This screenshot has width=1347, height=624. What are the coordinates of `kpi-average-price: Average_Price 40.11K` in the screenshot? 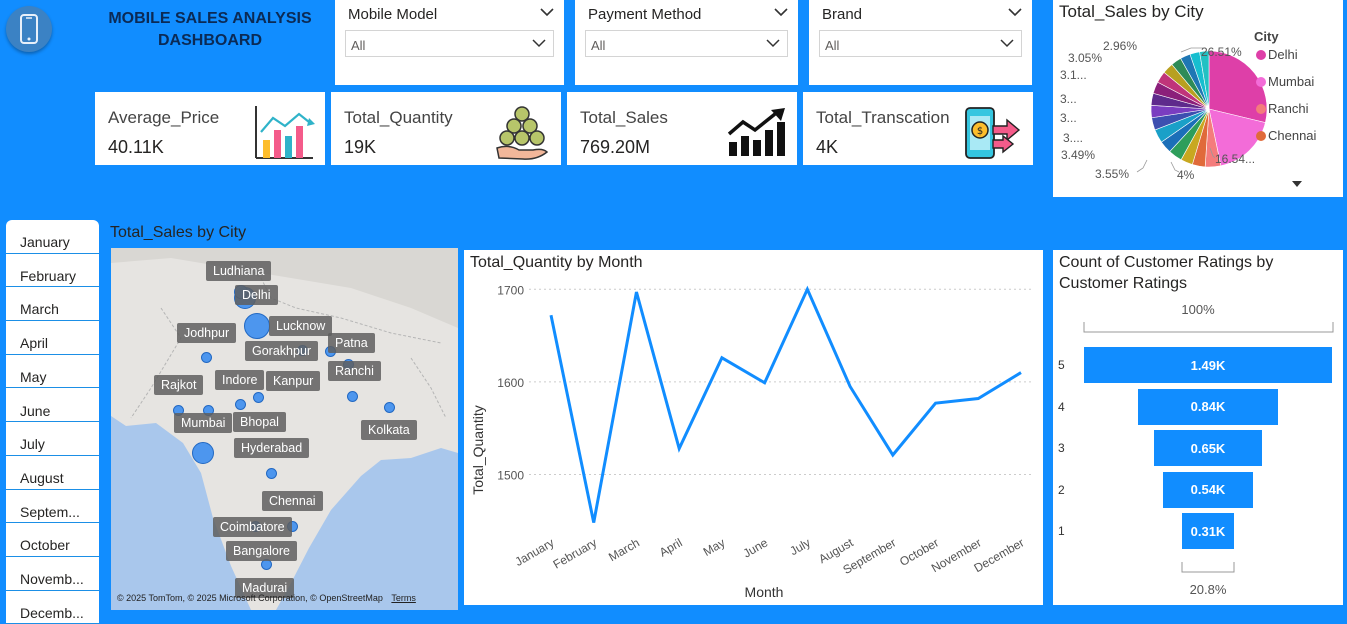 It's located at (210, 128).